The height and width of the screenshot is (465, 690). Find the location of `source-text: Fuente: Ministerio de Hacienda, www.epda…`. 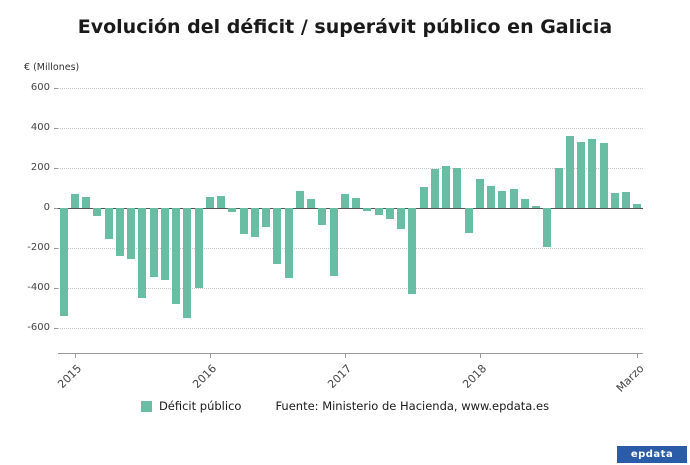

source-text: Fuente: Ministerio de Hacienda, www.epda… is located at coordinates (412, 406).